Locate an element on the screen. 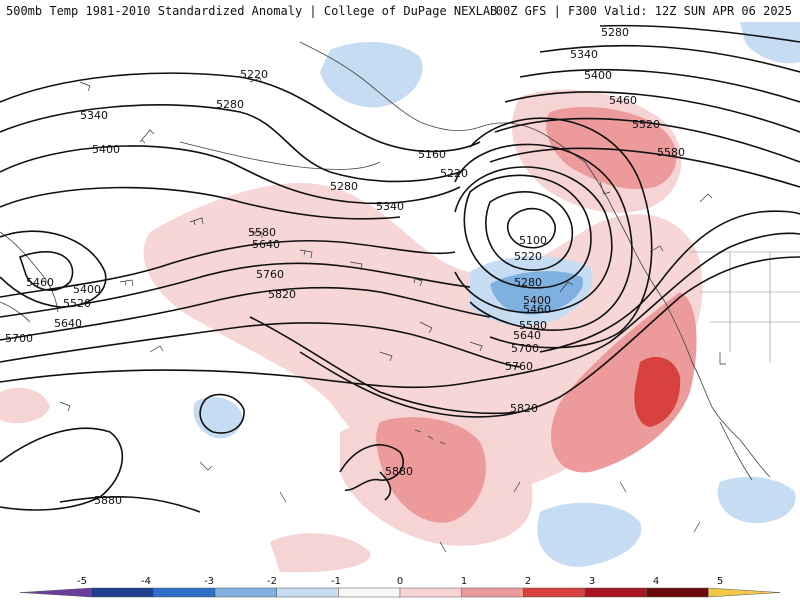 This screenshot has height=600, width=800. colorbar-tick-label: -5 is located at coordinates (82, 581).